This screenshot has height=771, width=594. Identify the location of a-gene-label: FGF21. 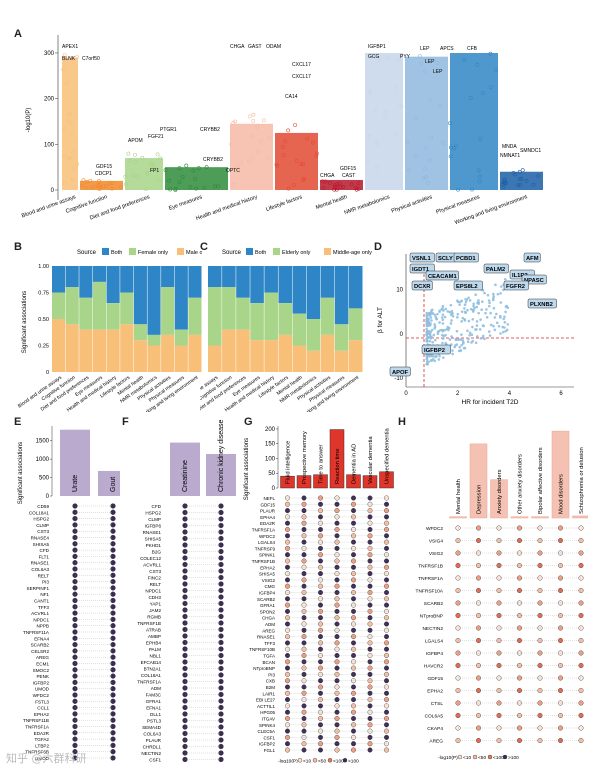
(156, 137).